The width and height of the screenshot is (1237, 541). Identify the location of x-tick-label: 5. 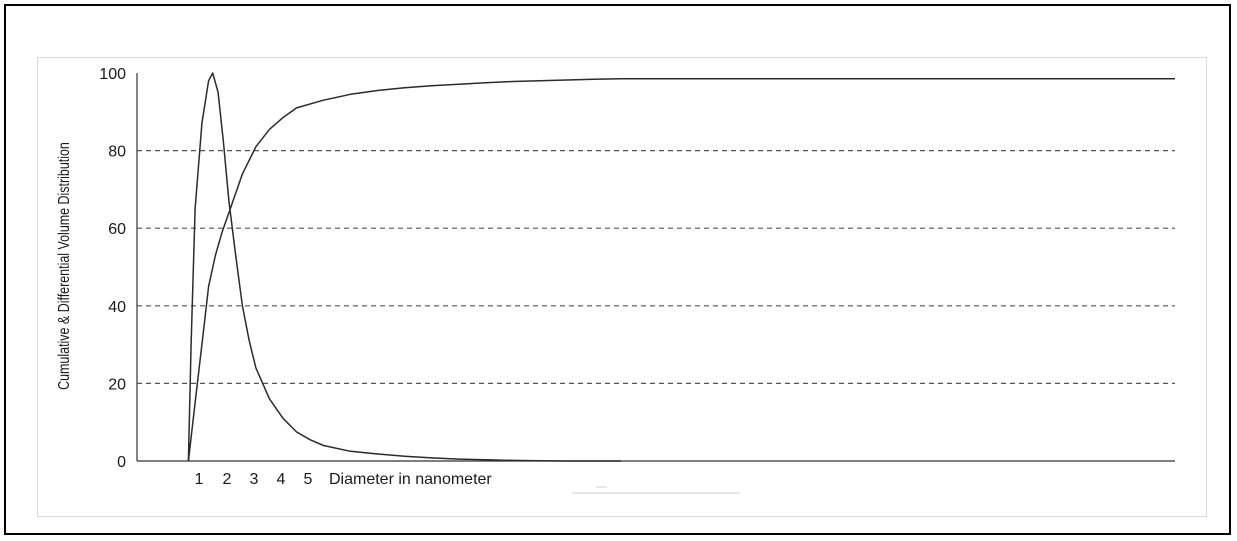
(308, 479).